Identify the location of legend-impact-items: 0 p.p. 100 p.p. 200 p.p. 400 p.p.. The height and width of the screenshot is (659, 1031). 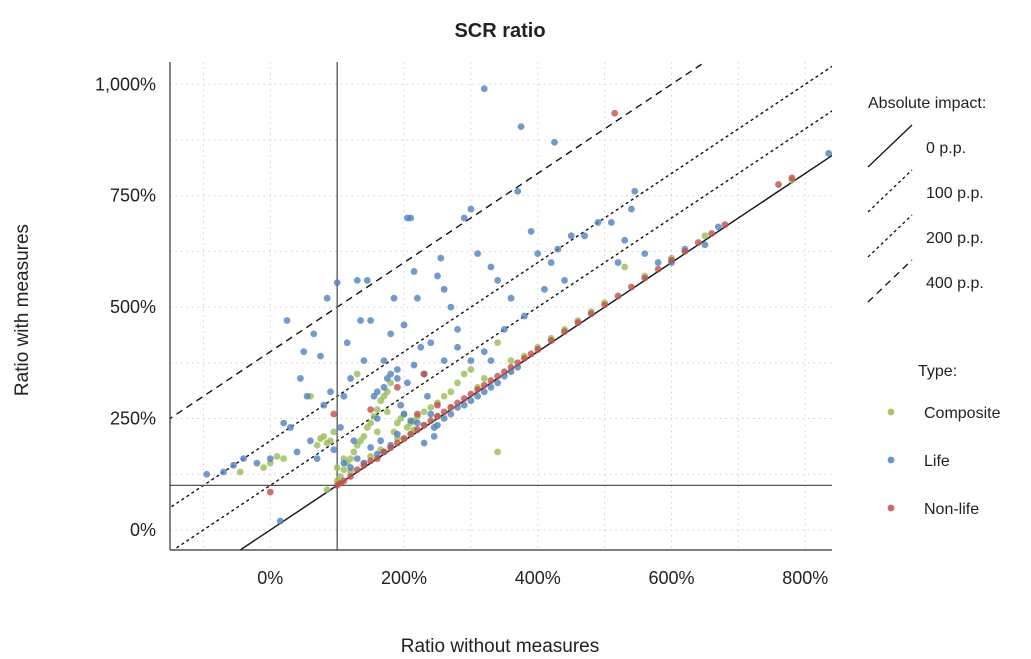
(925, 213).